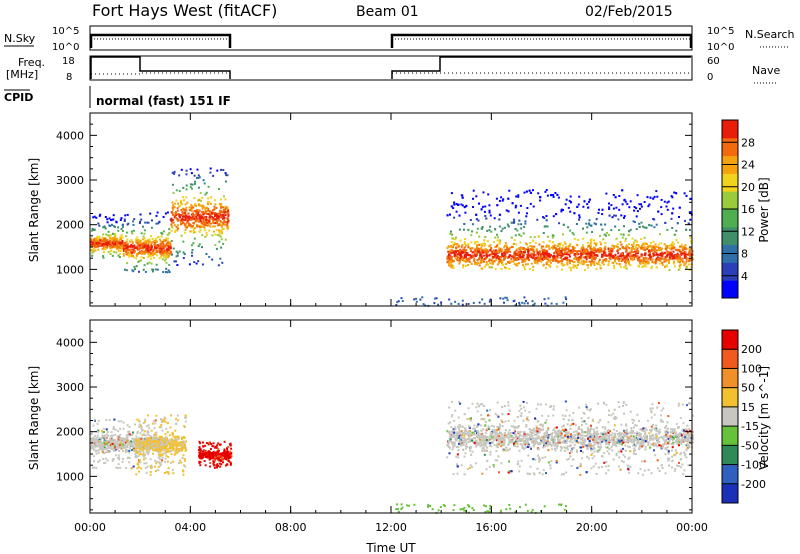  Describe the element at coordinates (70, 180) in the screenshot. I see `y-tick-label: 3000` at that location.